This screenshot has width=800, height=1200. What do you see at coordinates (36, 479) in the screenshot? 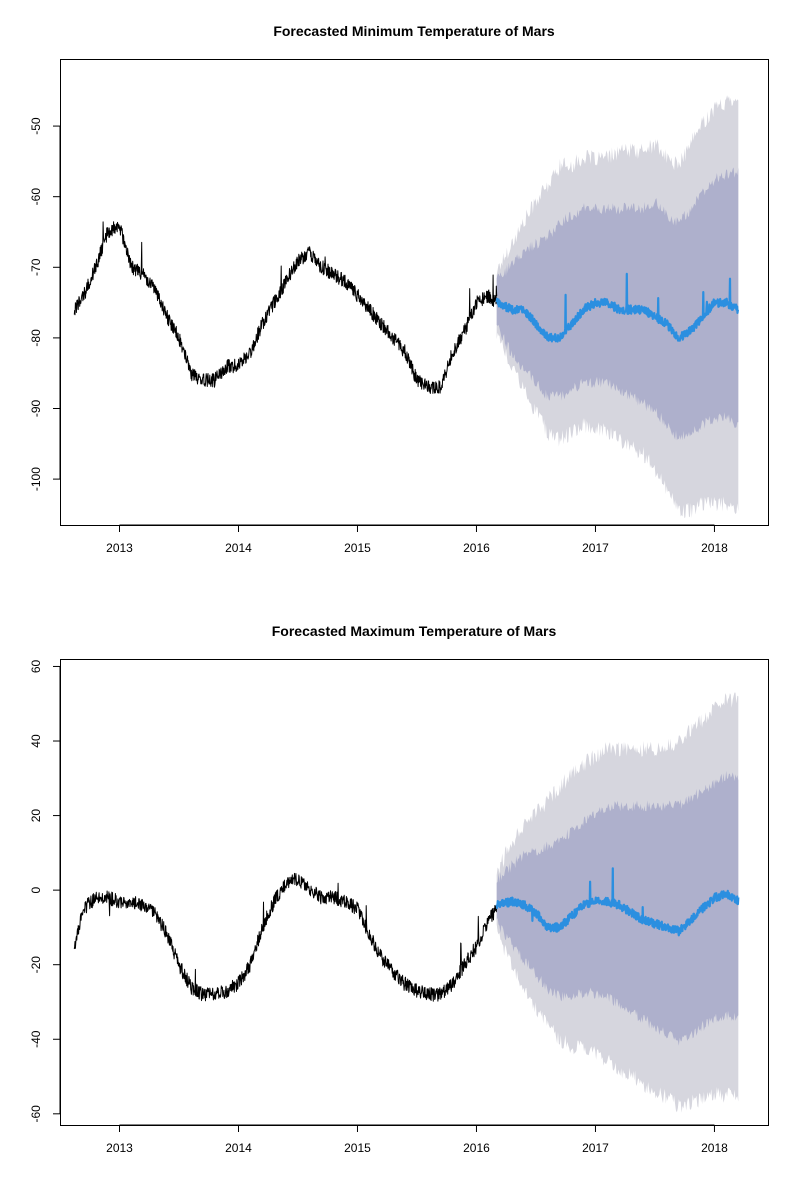
I see `y-tick-label: -100` at bounding box center [36, 479].